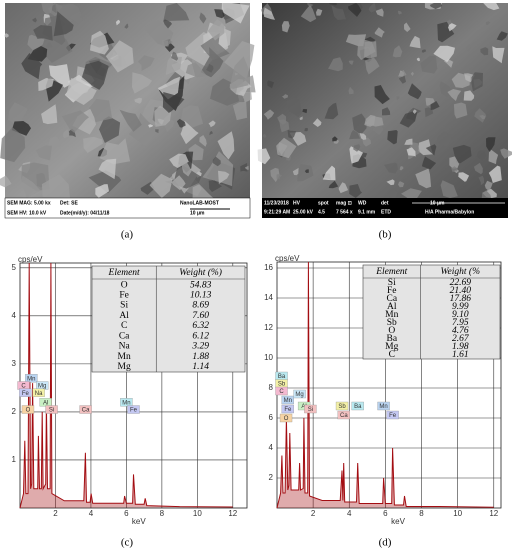  I want to click on y-tick-label: 5, so click(14, 267).